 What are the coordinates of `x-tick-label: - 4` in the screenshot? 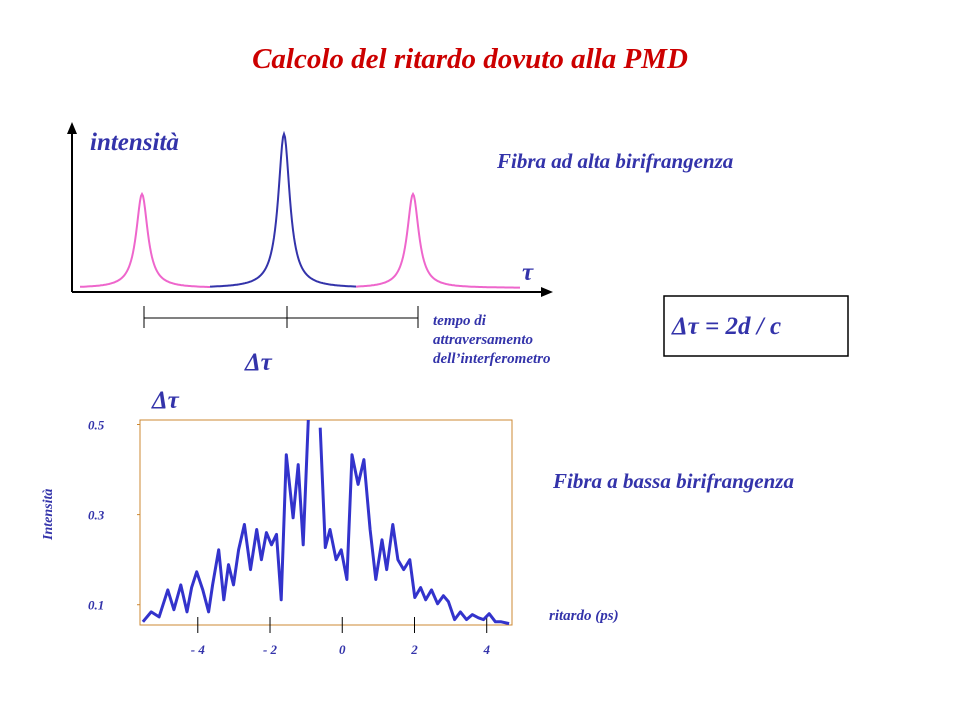 It's located at (198, 649).